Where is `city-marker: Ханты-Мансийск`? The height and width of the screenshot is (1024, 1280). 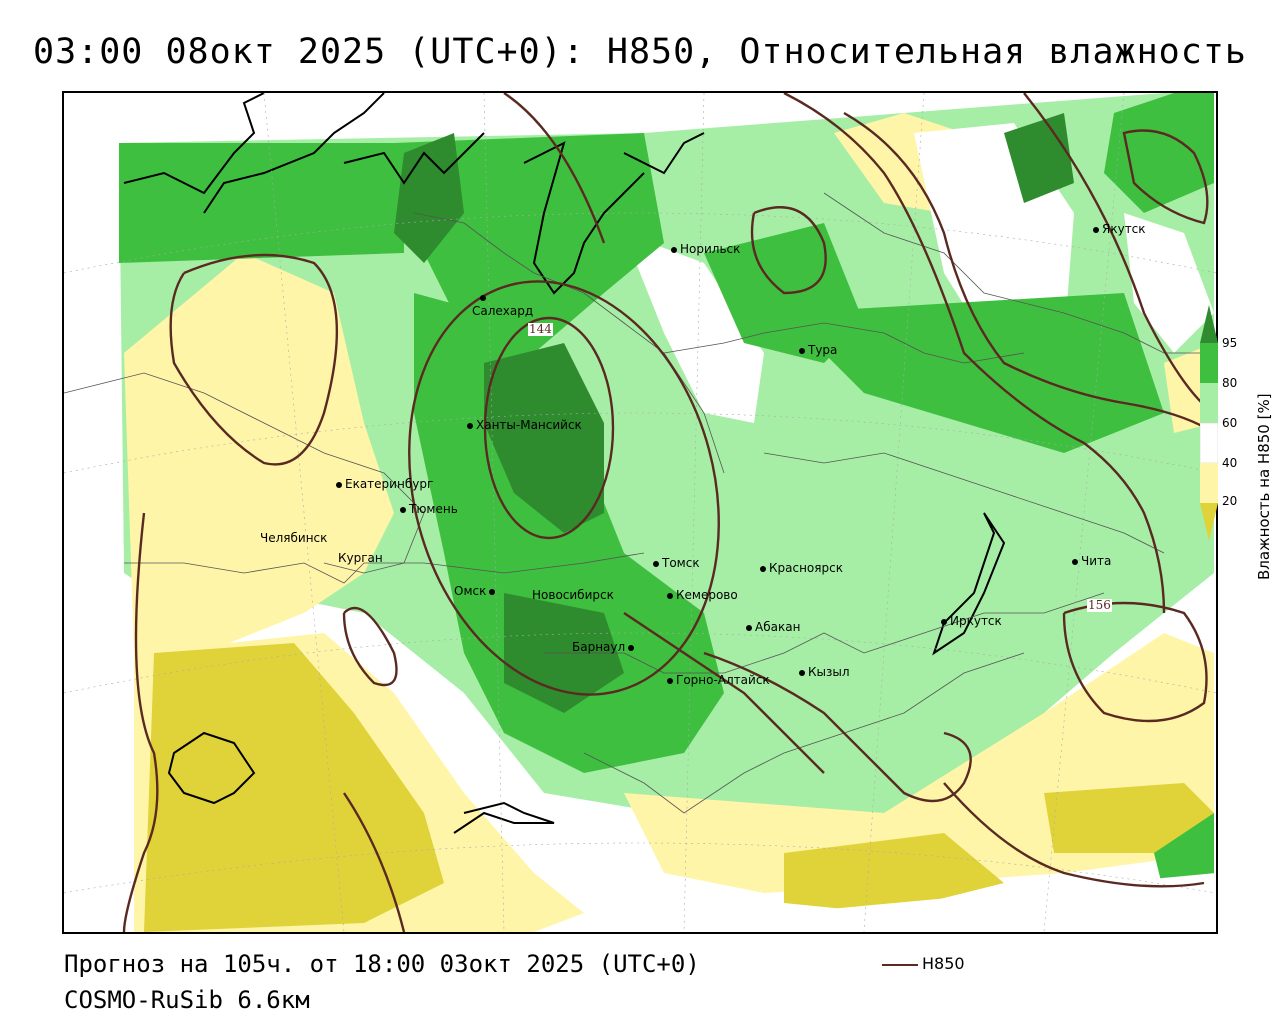 city-marker: Ханты-Мансийск is located at coordinates (524, 425).